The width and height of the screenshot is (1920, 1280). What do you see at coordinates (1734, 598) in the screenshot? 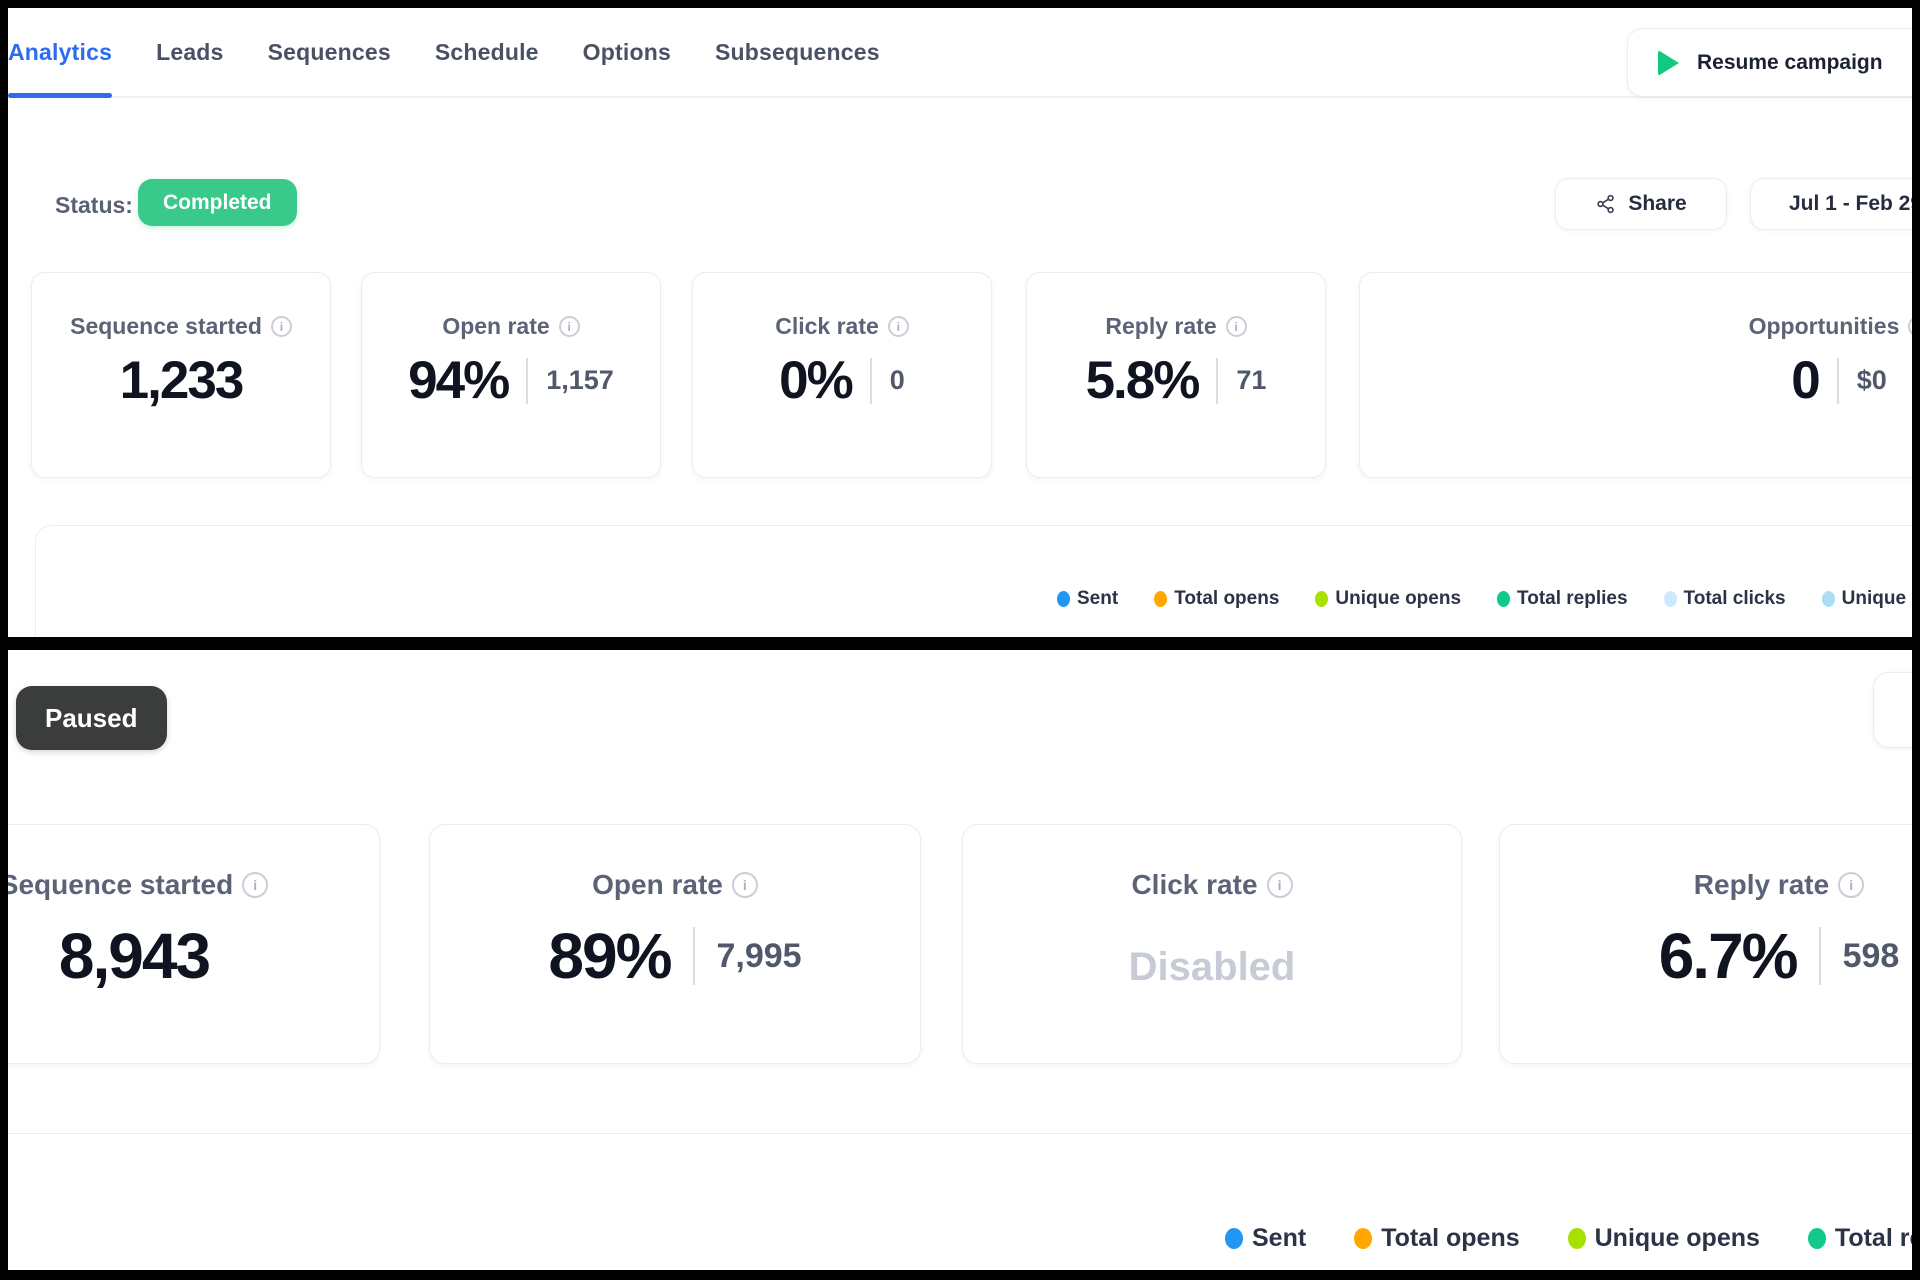
I see `legend-label: Total clicks` at bounding box center [1734, 598].